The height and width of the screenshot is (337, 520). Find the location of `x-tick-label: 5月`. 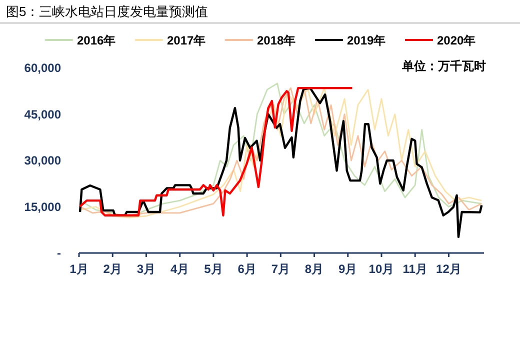

x-tick-label: 5月 is located at coordinates (213, 269).